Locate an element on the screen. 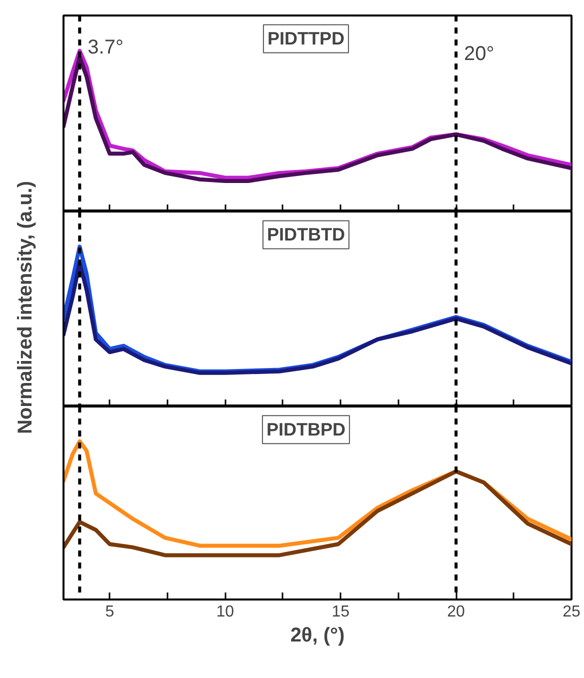 The height and width of the screenshot is (678, 584). x-tick-label: 20 is located at coordinates (456, 612).